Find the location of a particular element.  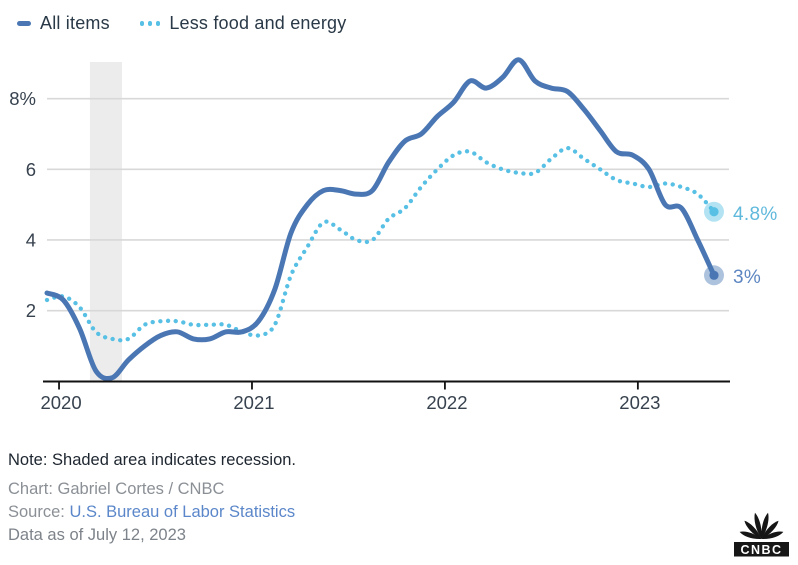

x-axis-tick-label: 2021 is located at coordinates (253, 402).